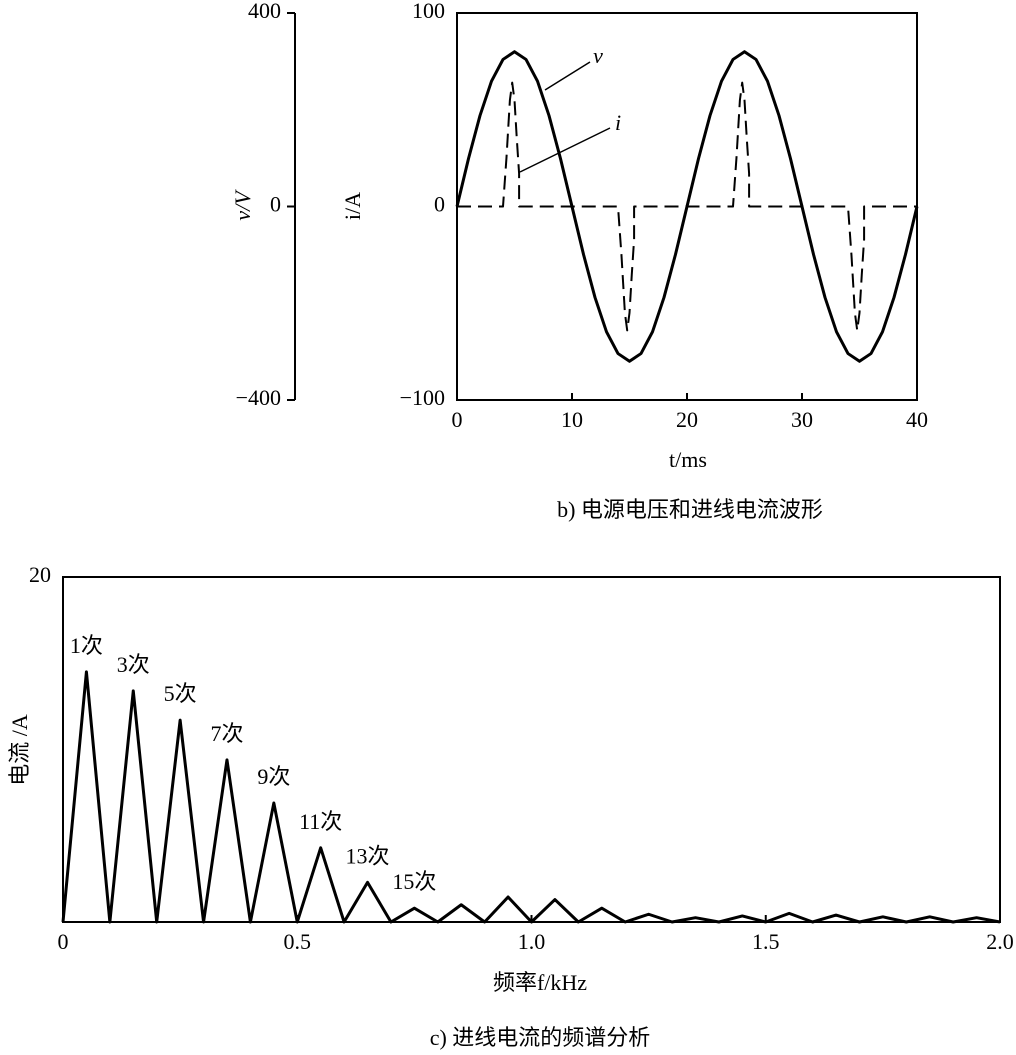  What do you see at coordinates (273, 776) in the screenshot?
I see `peak-label: 9次` at bounding box center [273, 776].